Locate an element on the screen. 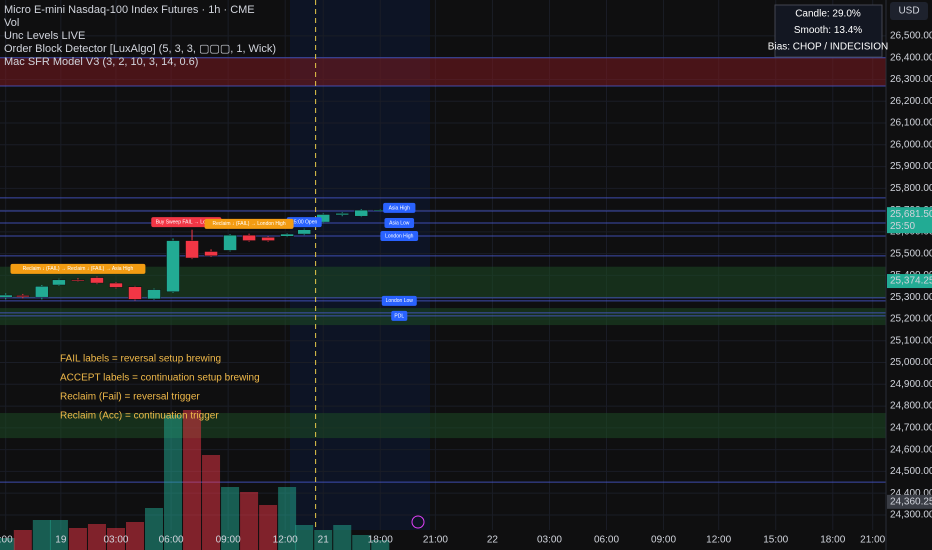 The image size is (932, 550). x-tick-label: 22 is located at coordinates (493, 540).